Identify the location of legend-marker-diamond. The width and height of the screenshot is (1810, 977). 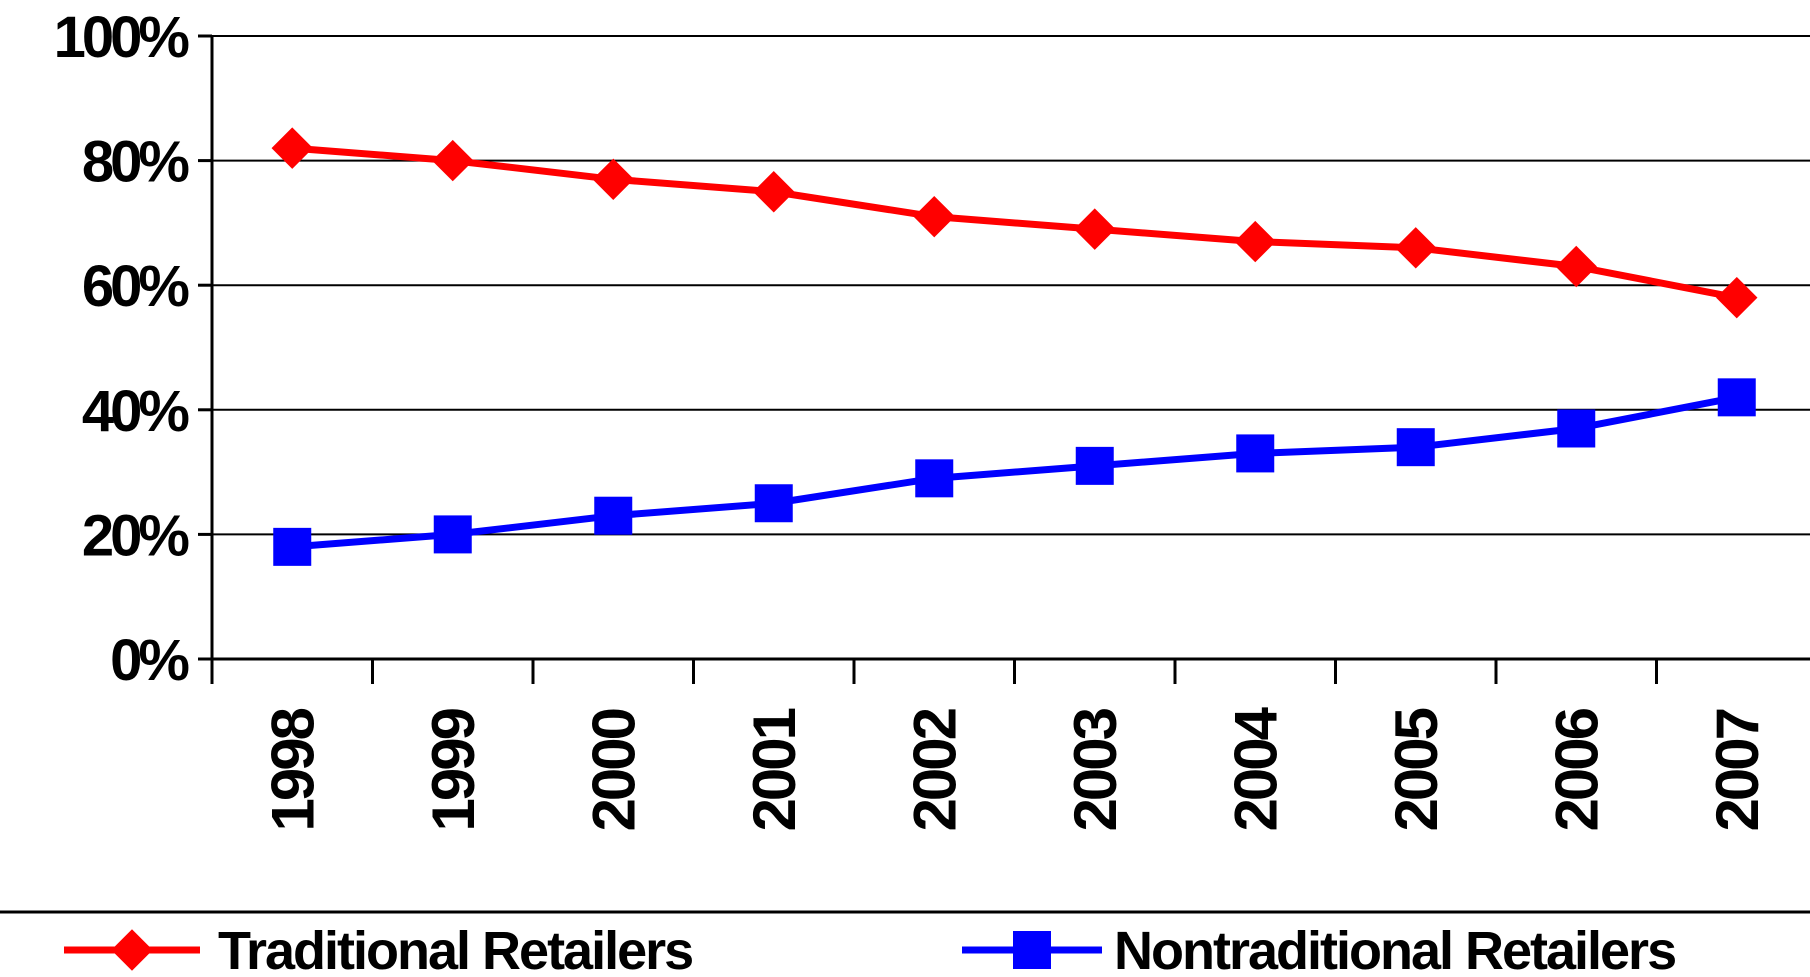
(132, 950).